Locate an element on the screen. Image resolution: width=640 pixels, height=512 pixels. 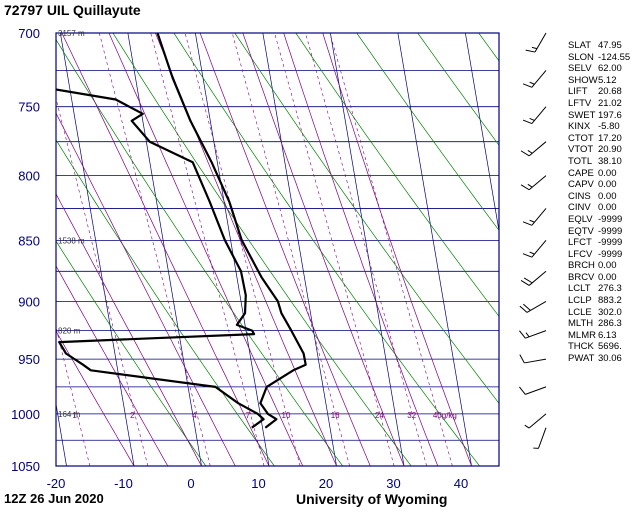
temperature-tick-label: 20 is located at coordinates (326, 483).